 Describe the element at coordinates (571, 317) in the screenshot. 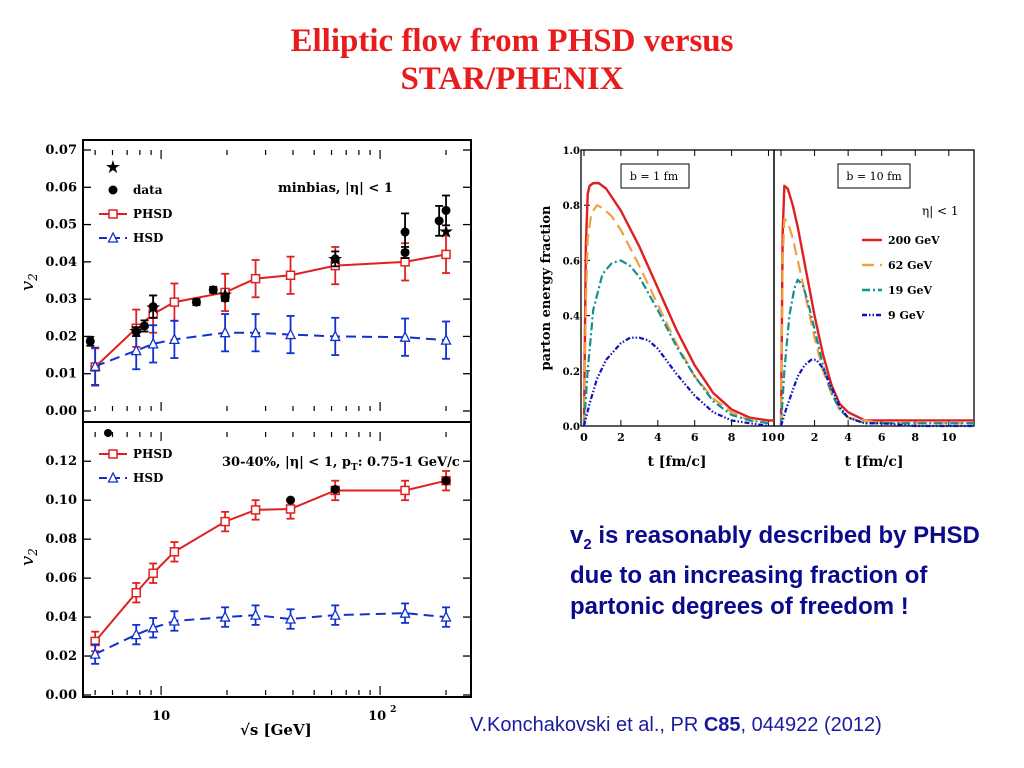

I see `y-tick-label: 0.4` at that location.